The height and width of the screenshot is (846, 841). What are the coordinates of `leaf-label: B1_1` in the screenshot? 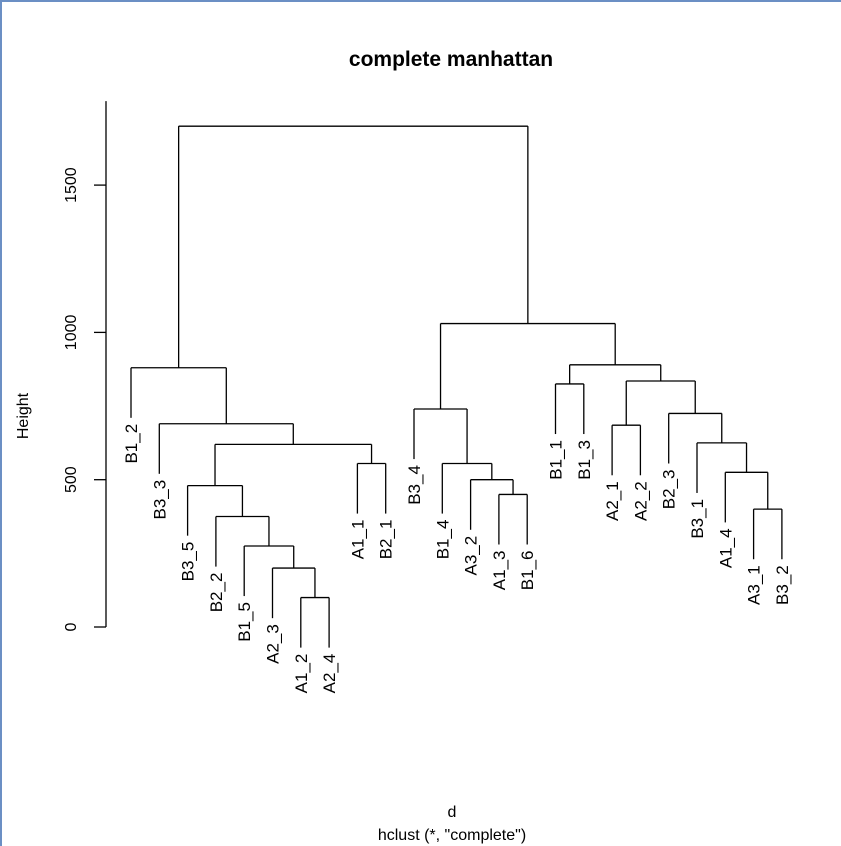 It's located at (556, 460).